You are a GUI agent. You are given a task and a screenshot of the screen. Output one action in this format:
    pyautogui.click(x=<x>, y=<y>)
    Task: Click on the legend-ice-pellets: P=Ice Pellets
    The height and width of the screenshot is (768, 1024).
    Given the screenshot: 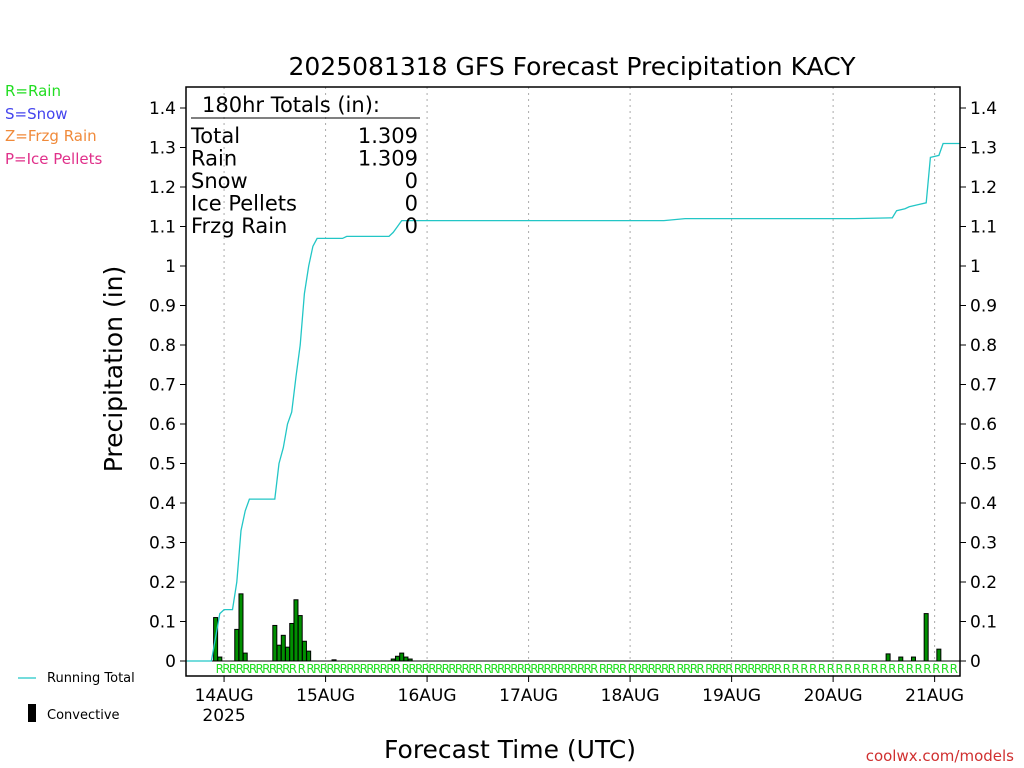 What is the action you would take?
    pyautogui.click(x=54, y=159)
    